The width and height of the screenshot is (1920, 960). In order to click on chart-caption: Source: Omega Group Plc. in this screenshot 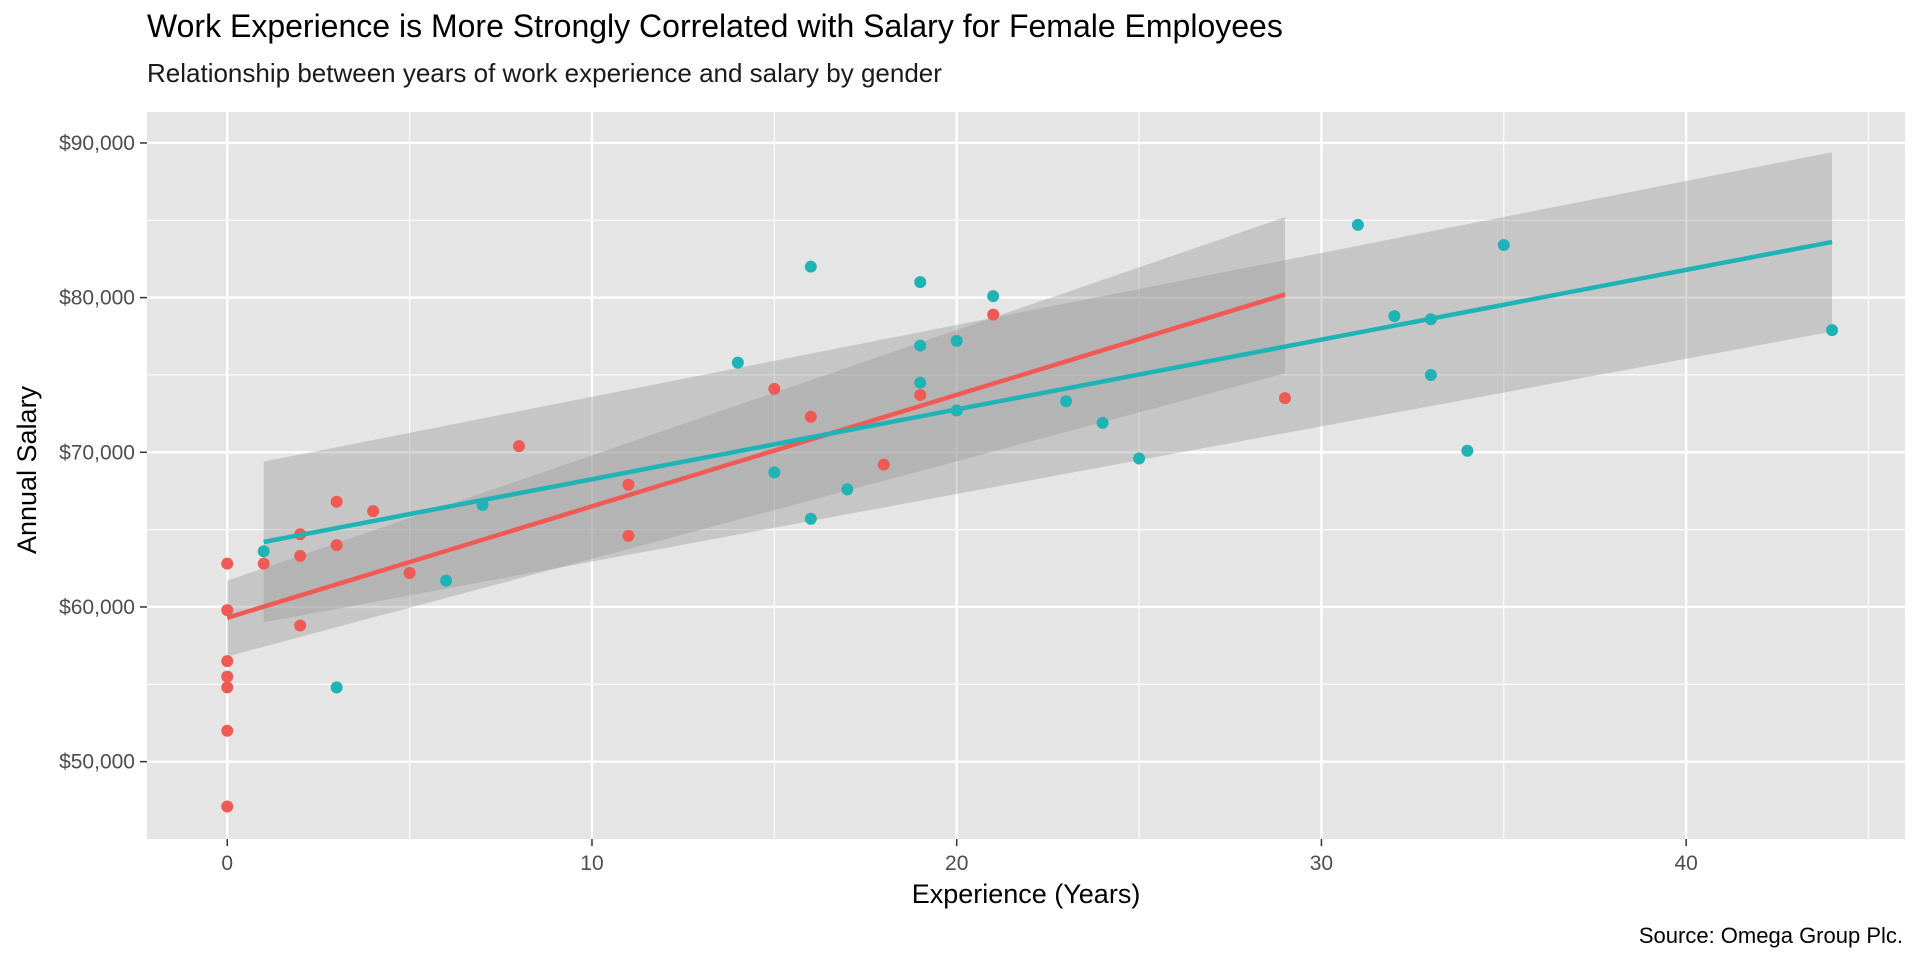, I will do `click(1771, 935)`.